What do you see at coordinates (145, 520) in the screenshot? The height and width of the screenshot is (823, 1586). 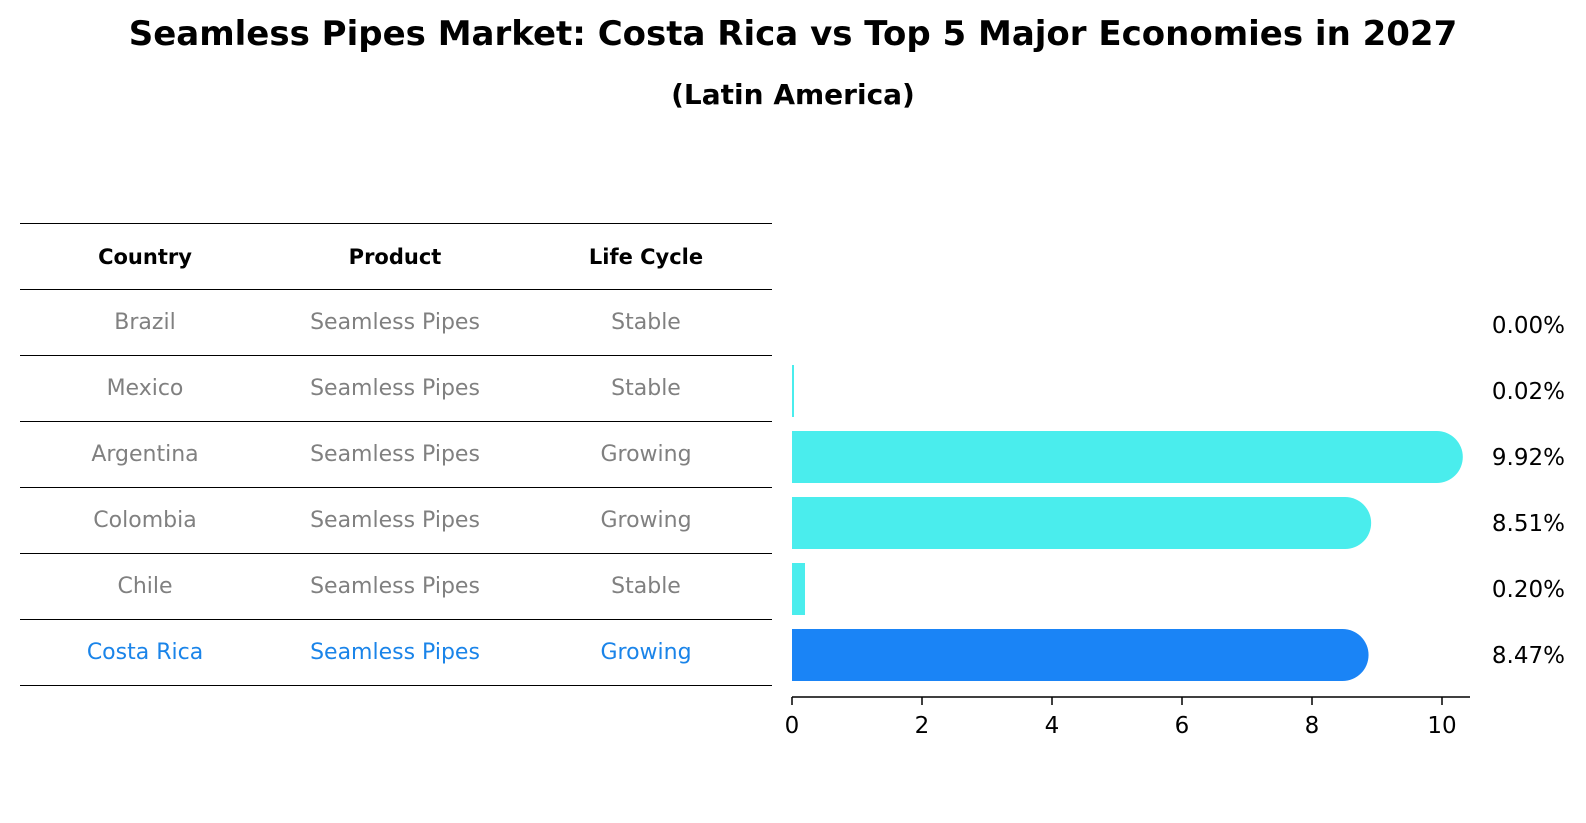 I see `country-cell: Colombia` at bounding box center [145, 520].